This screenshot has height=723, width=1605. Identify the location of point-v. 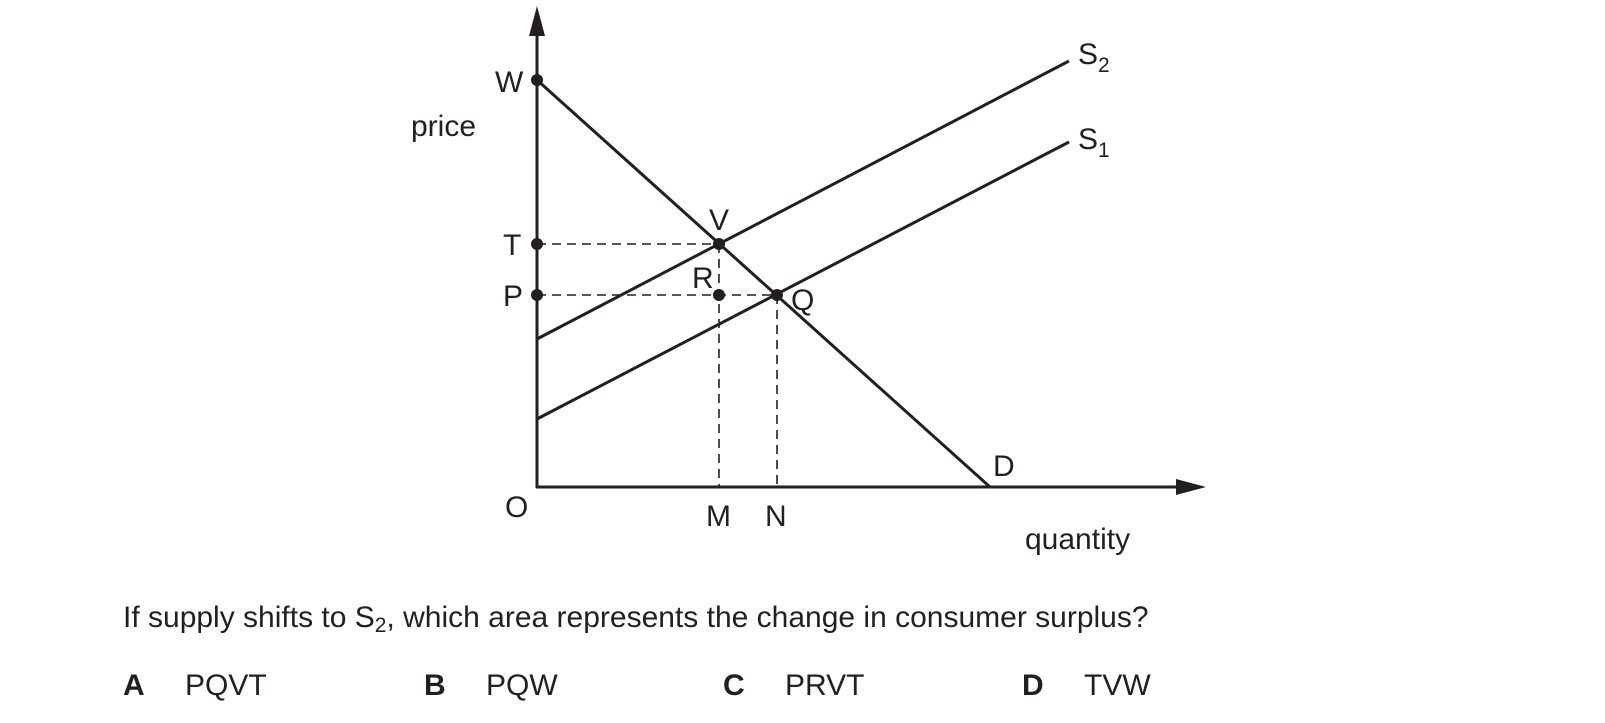
(719, 244).